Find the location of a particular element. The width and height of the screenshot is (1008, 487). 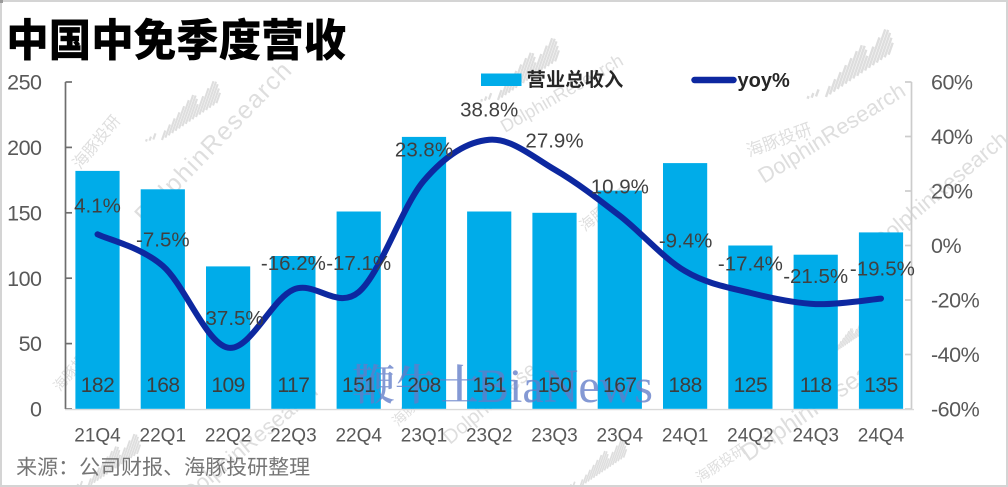

svg-text: 22Q1 is located at coordinates (163, 435).